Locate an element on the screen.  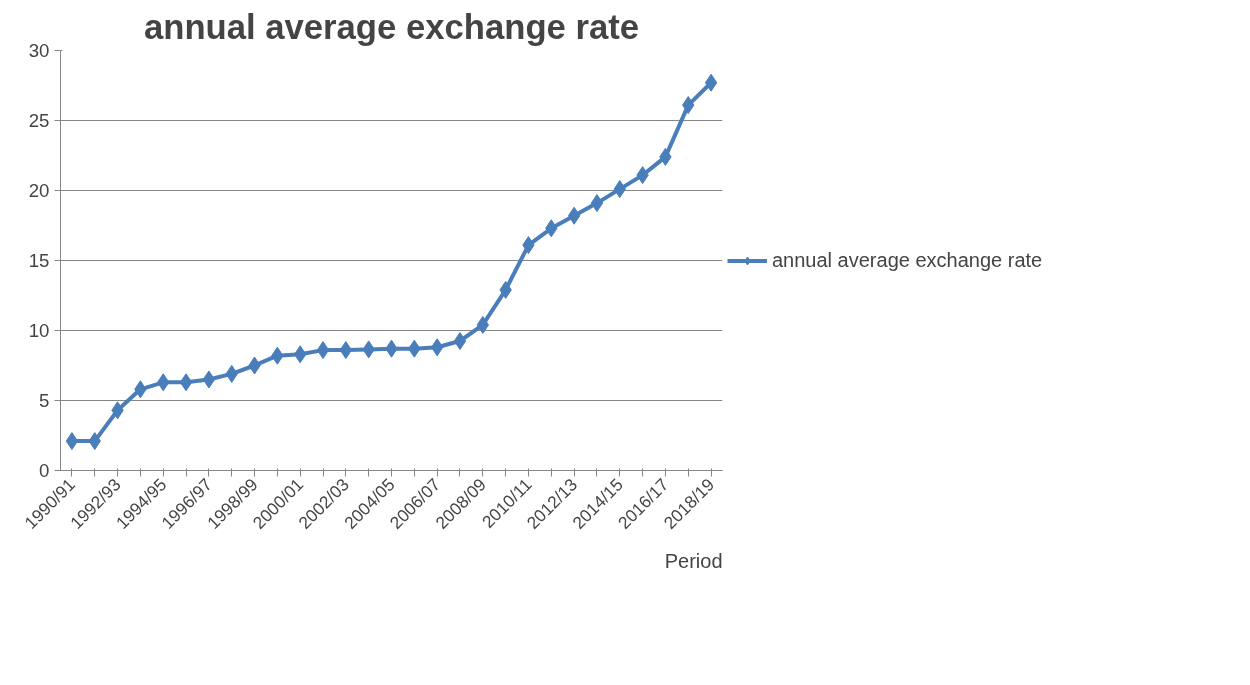
legend-label: annual average exchange rate is located at coordinates (907, 260).